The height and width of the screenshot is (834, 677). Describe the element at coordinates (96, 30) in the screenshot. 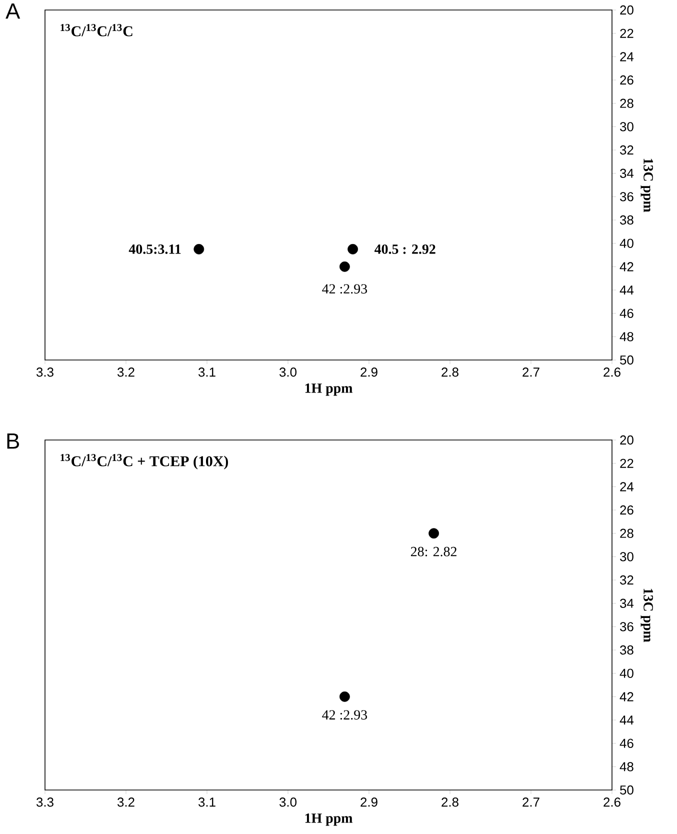

I see `text: $^{13}$C/$^{13}$C/$^{13}$C` at that location.